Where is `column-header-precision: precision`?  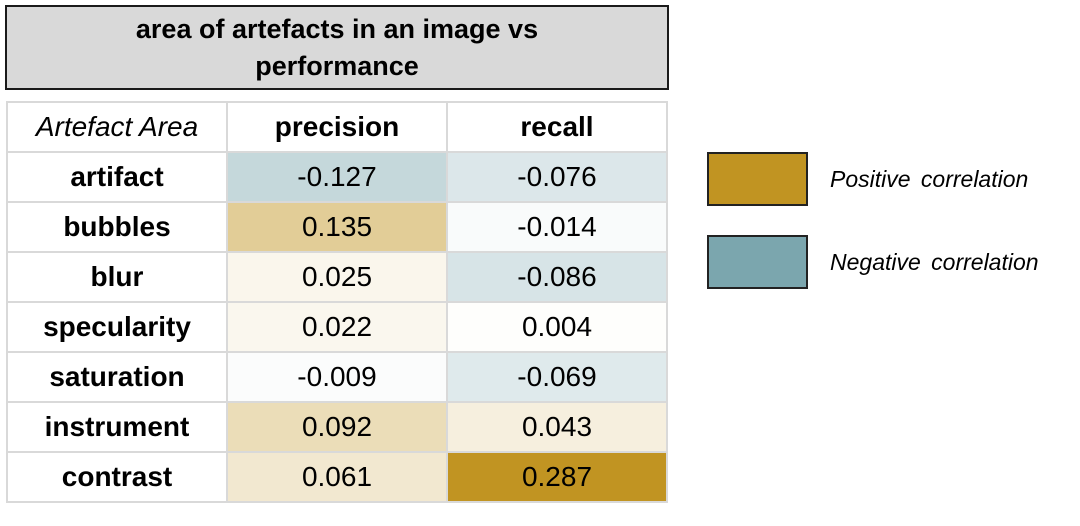
column-header-precision: precision is located at coordinates (337, 127).